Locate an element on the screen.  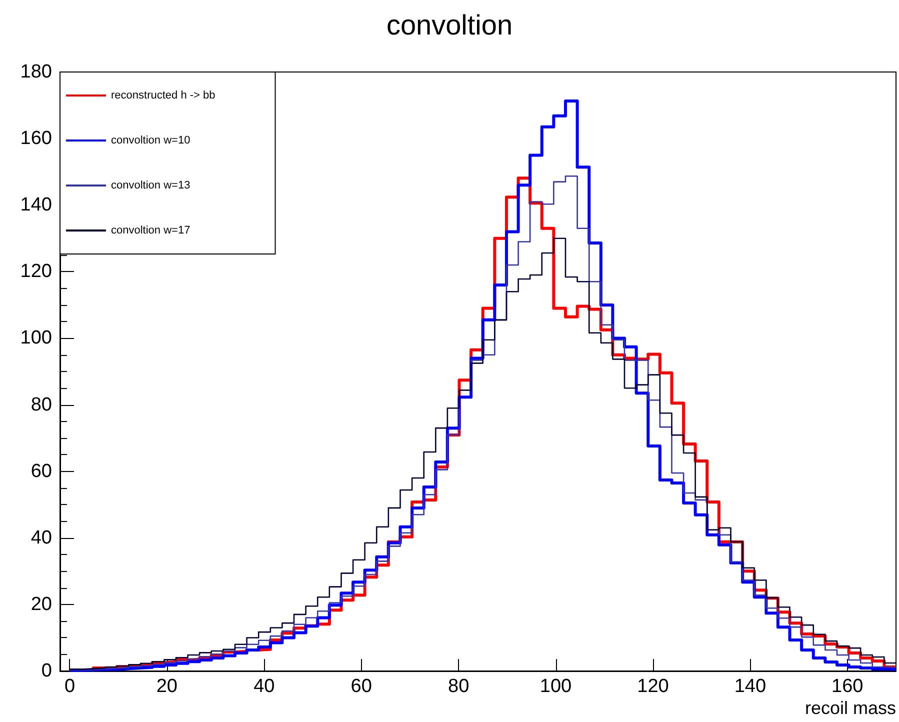
legend-label: reconstructed h -> bb is located at coordinates (163, 96).